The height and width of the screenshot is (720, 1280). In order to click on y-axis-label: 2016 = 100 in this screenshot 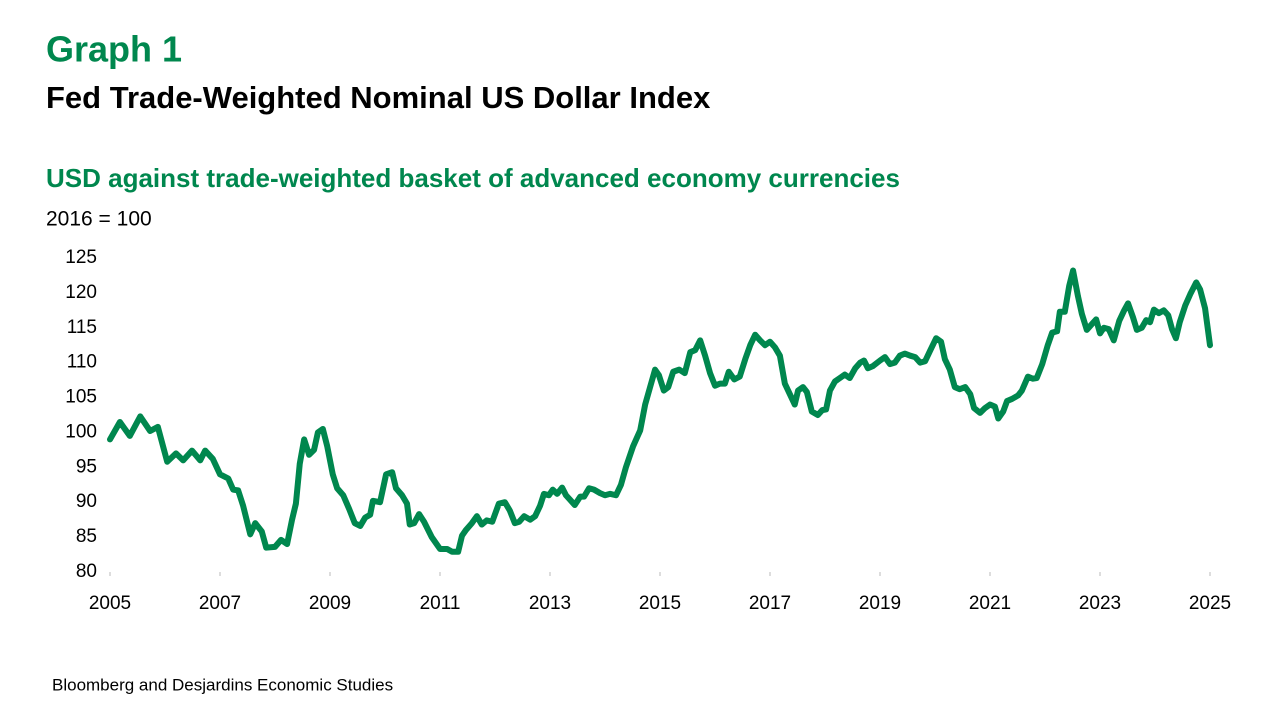, I will do `click(99, 219)`.